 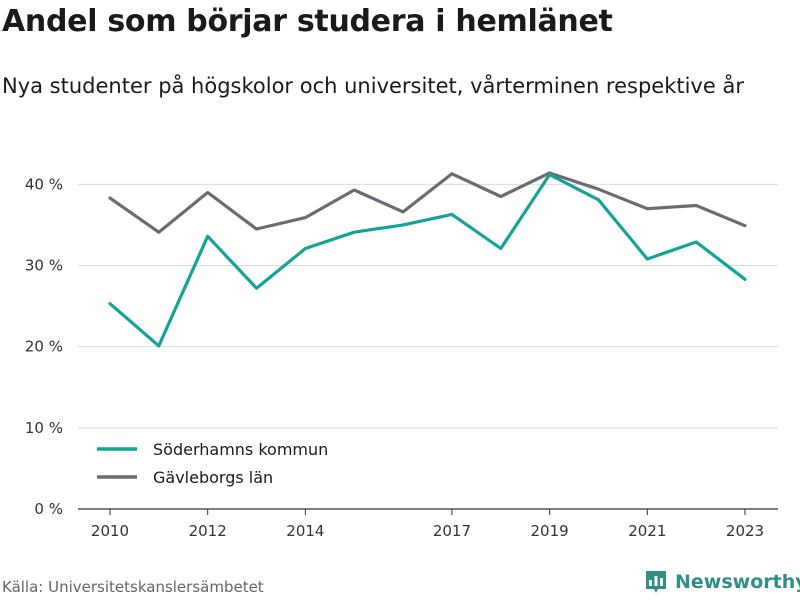 I want to click on legend-label: Söderhamns kommun, so click(x=240, y=449).